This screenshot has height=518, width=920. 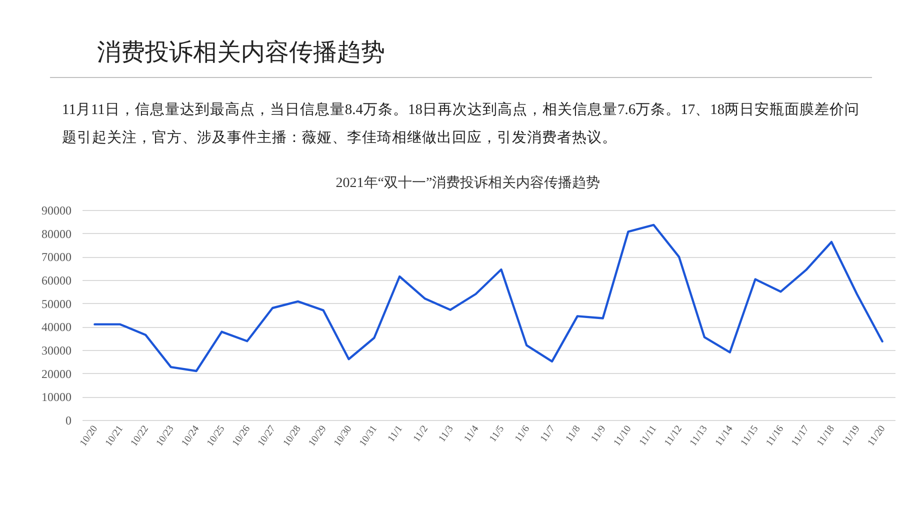 What do you see at coordinates (497, 434) in the screenshot?
I see `x-tick-label: 11/5` at bounding box center [497, 434].